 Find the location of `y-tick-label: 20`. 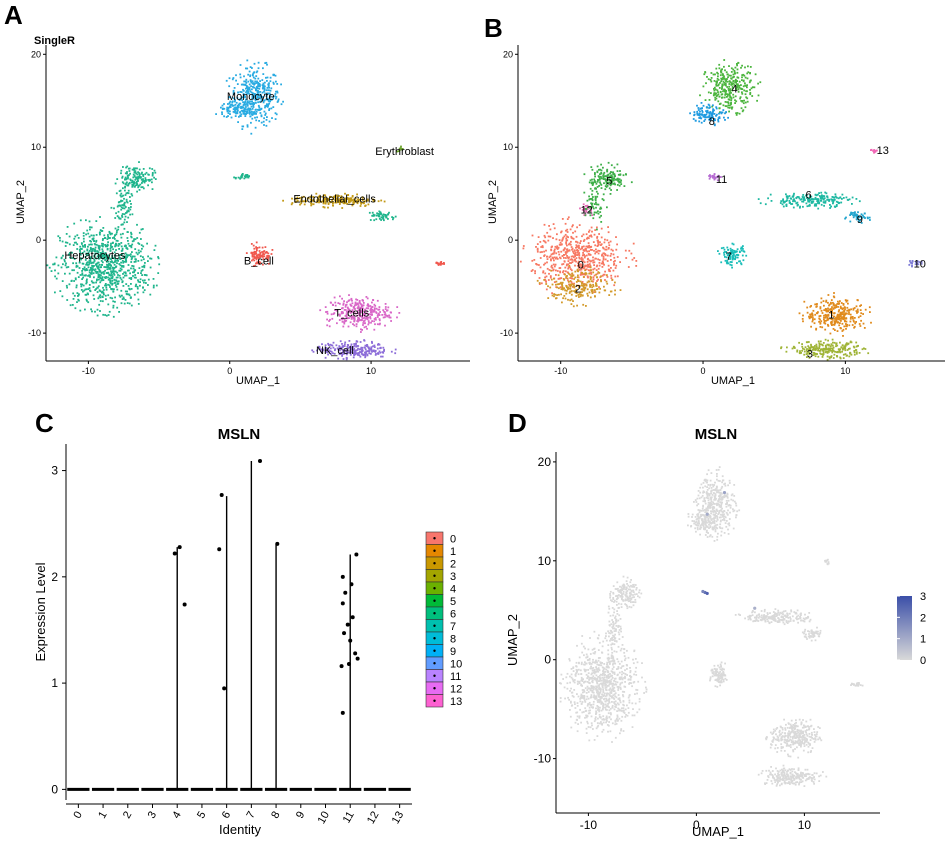

y-tick-label: 20 is located at coordinates (508, 54).